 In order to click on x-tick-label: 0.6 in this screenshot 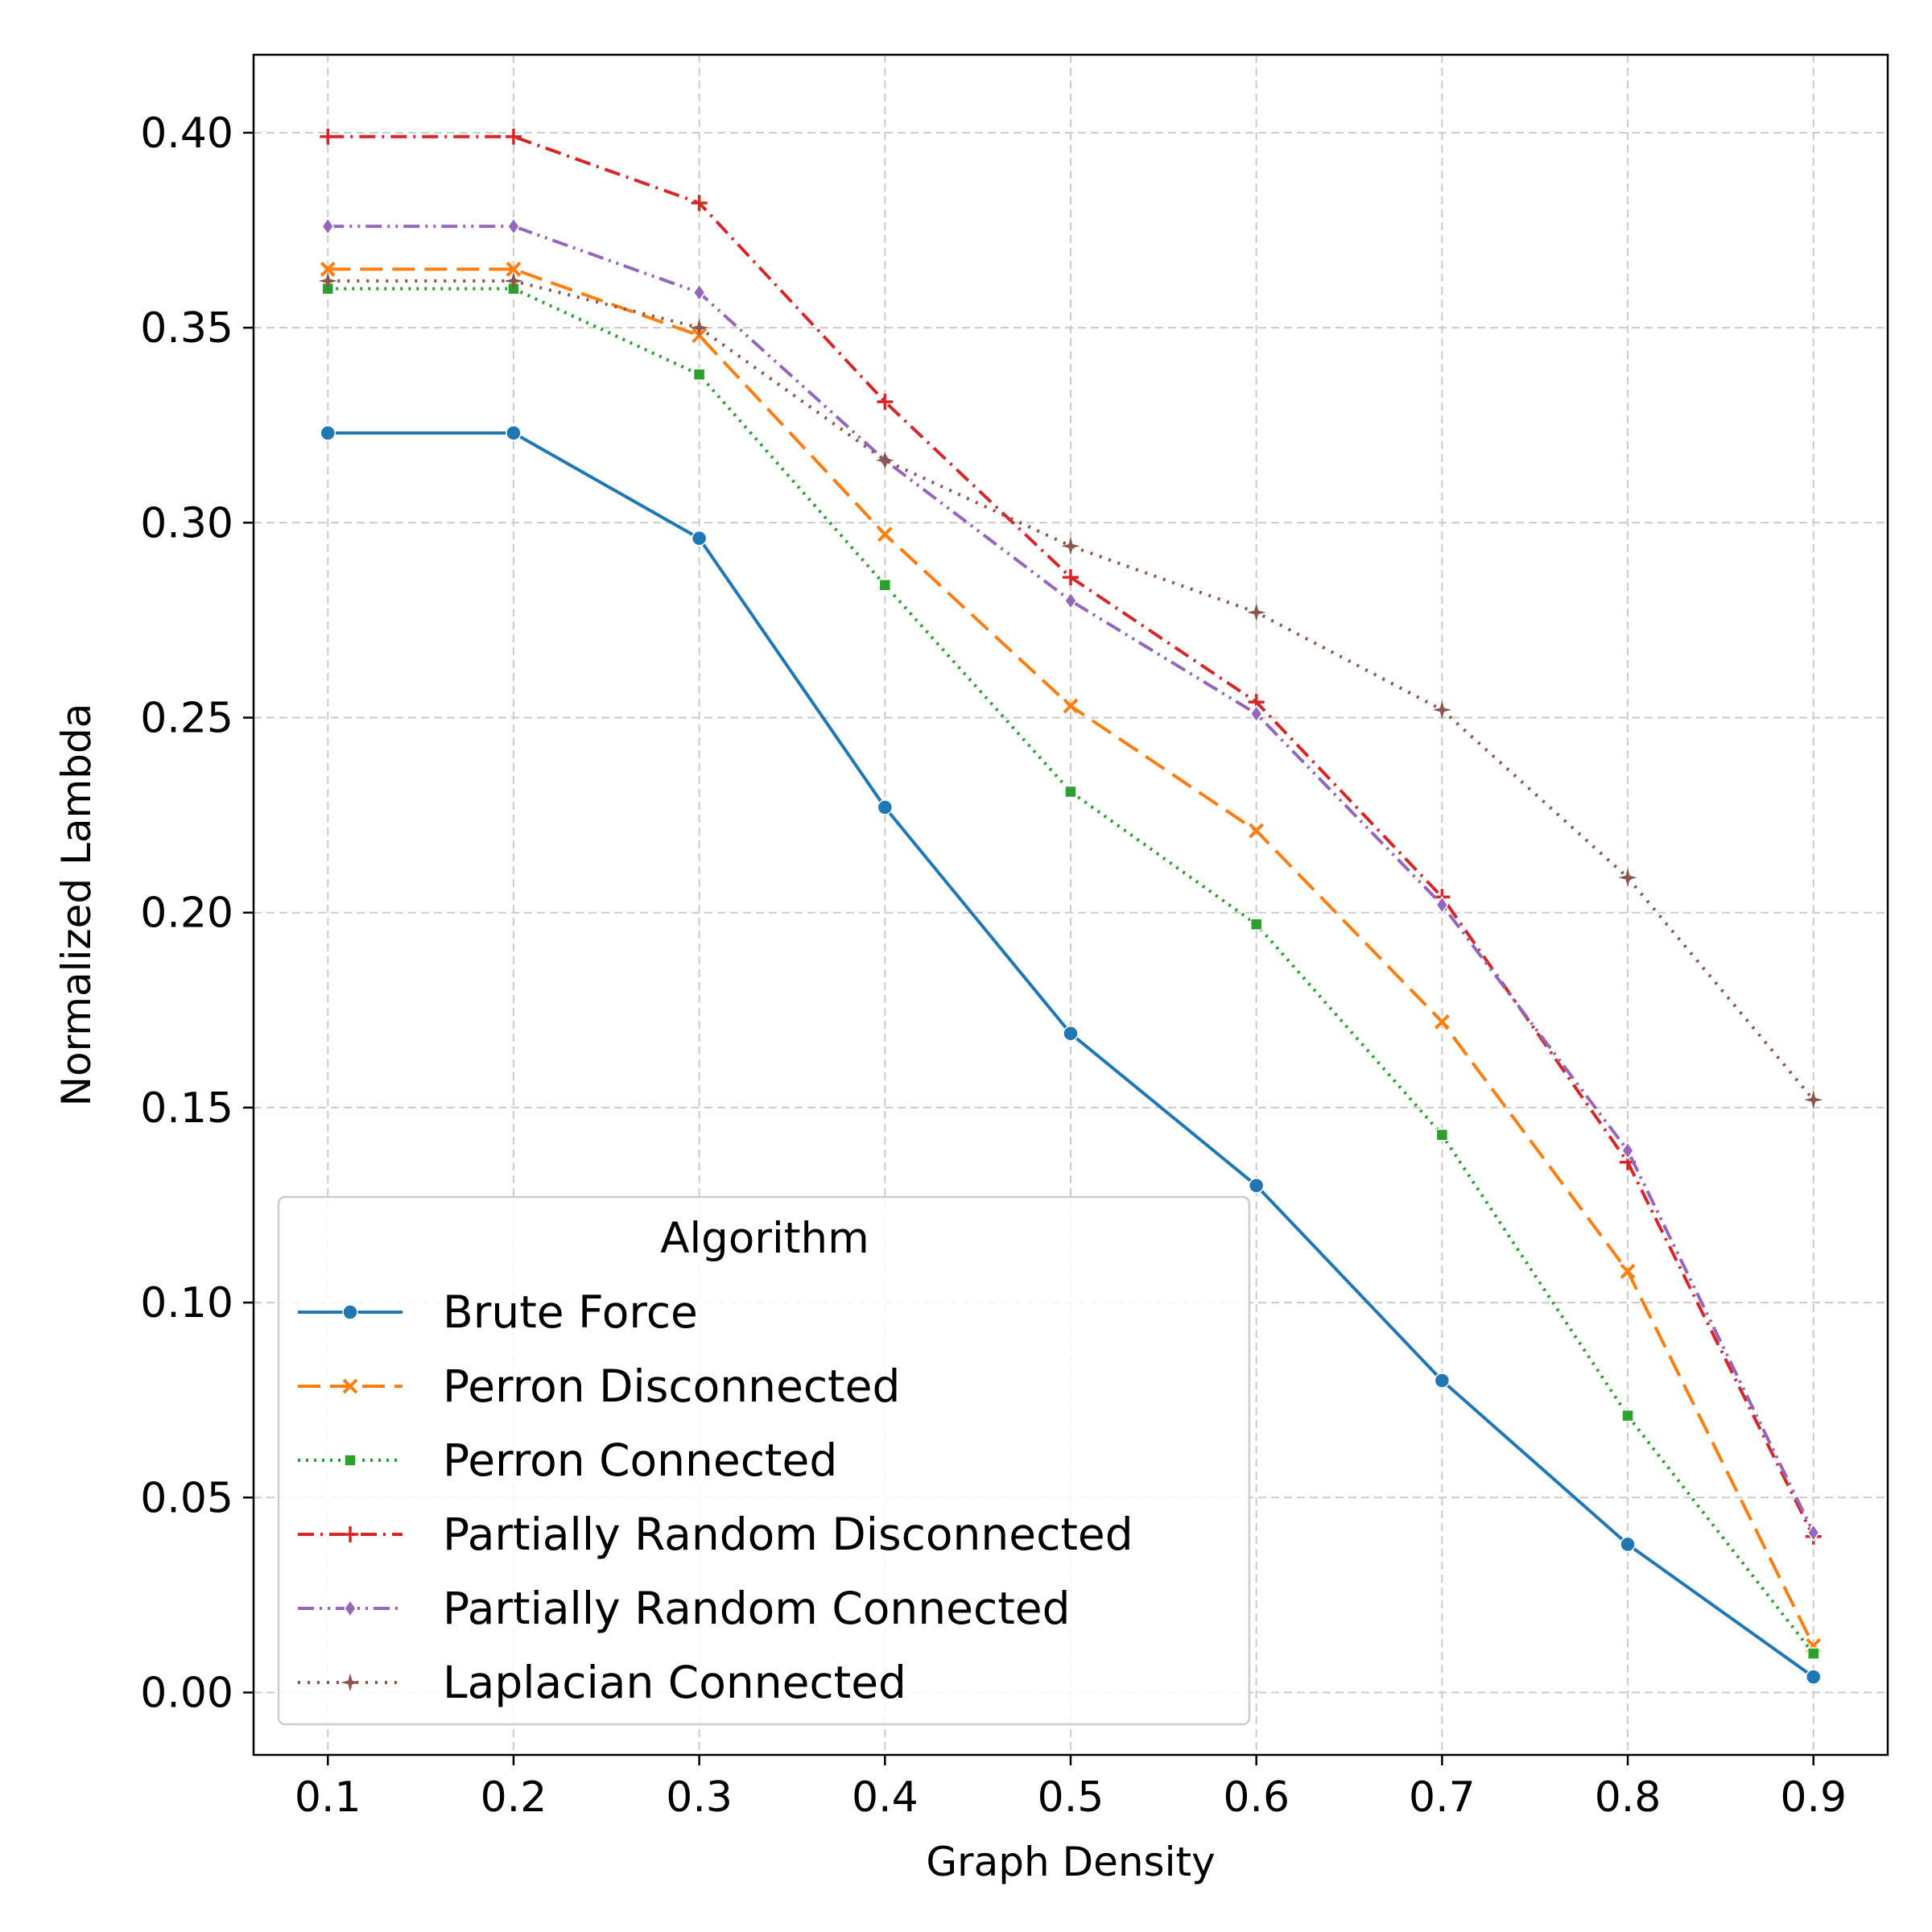, I will do `click(1256, 1797)`.